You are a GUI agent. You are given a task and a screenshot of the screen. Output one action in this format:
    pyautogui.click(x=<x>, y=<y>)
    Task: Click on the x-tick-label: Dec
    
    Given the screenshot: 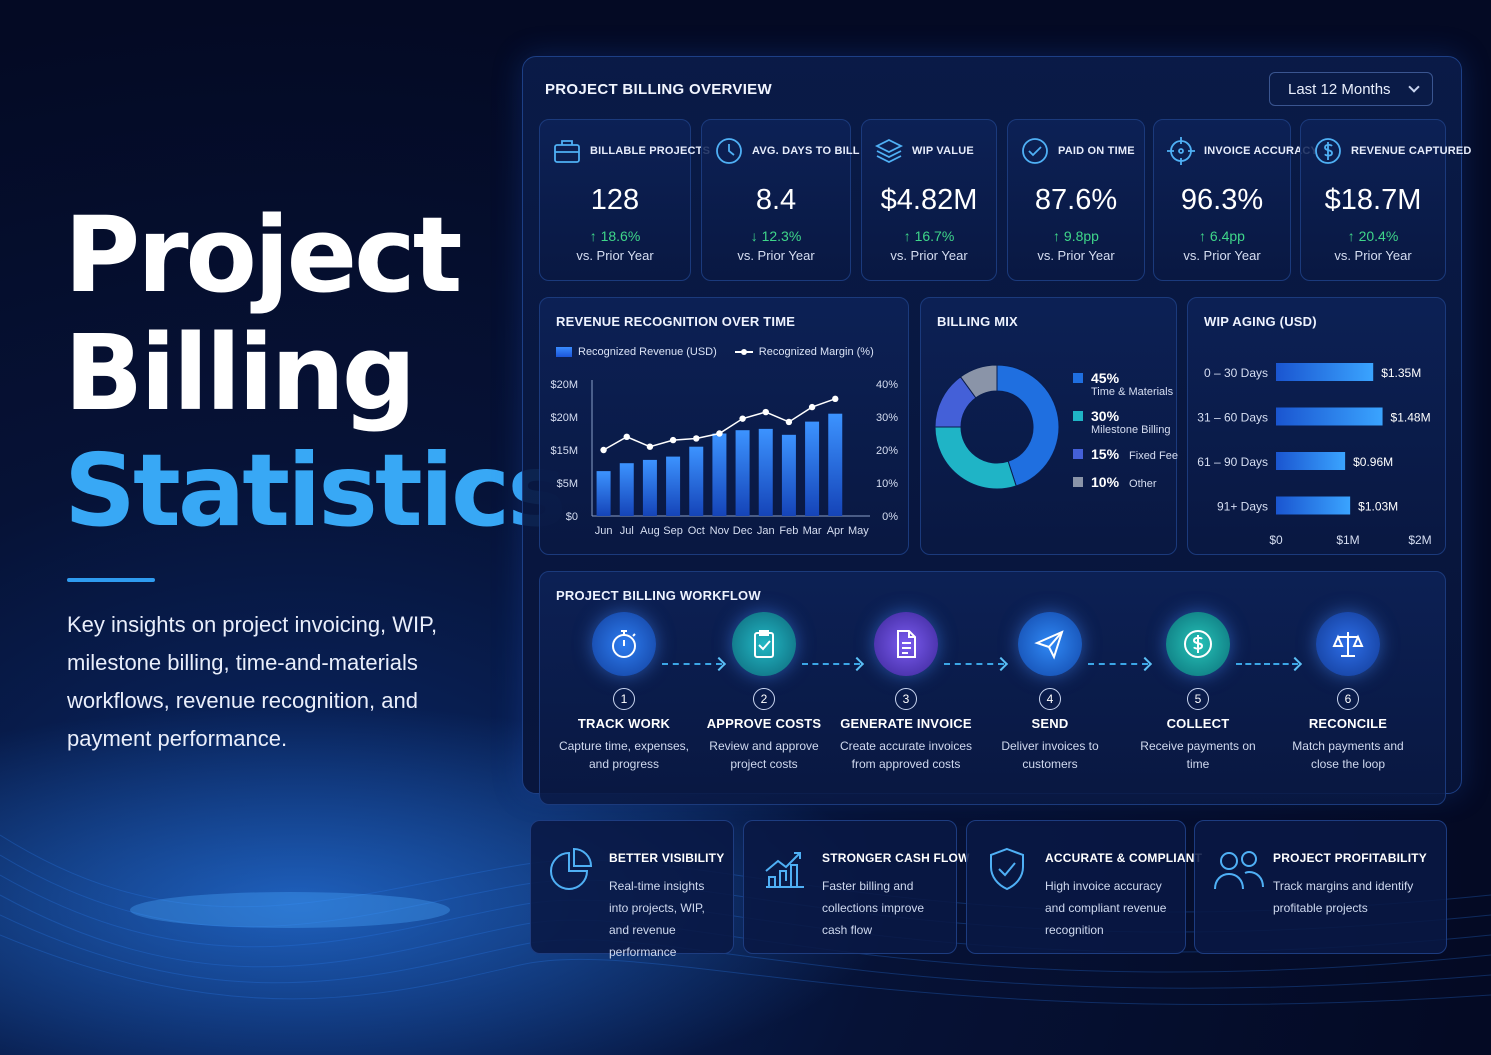 What is the action you would take?
    pyautogui.click(x=743, y=531)
    